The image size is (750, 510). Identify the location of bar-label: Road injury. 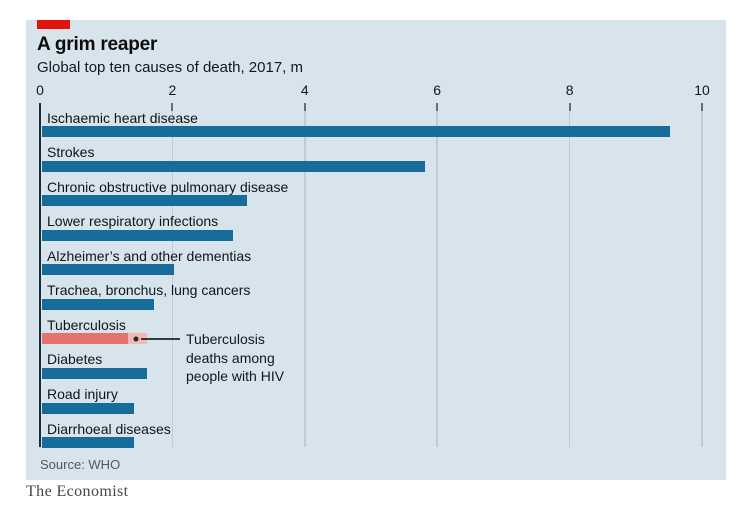
(82, 394).